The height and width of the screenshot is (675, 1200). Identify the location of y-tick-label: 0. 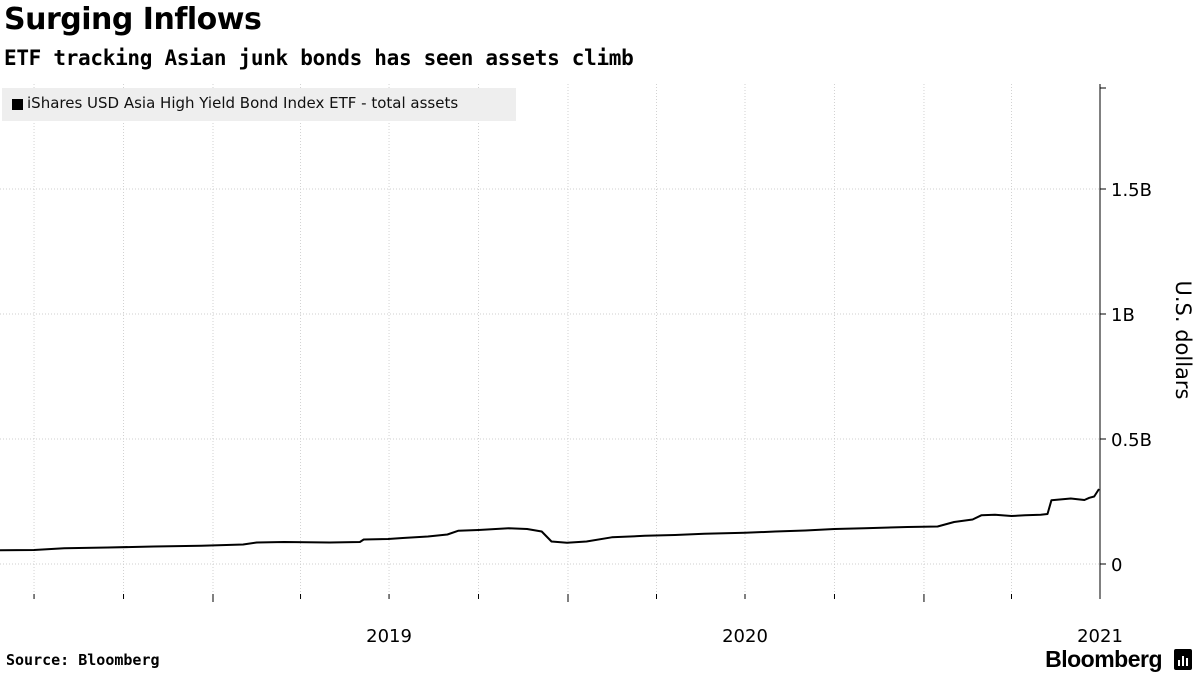
(1116, 565).